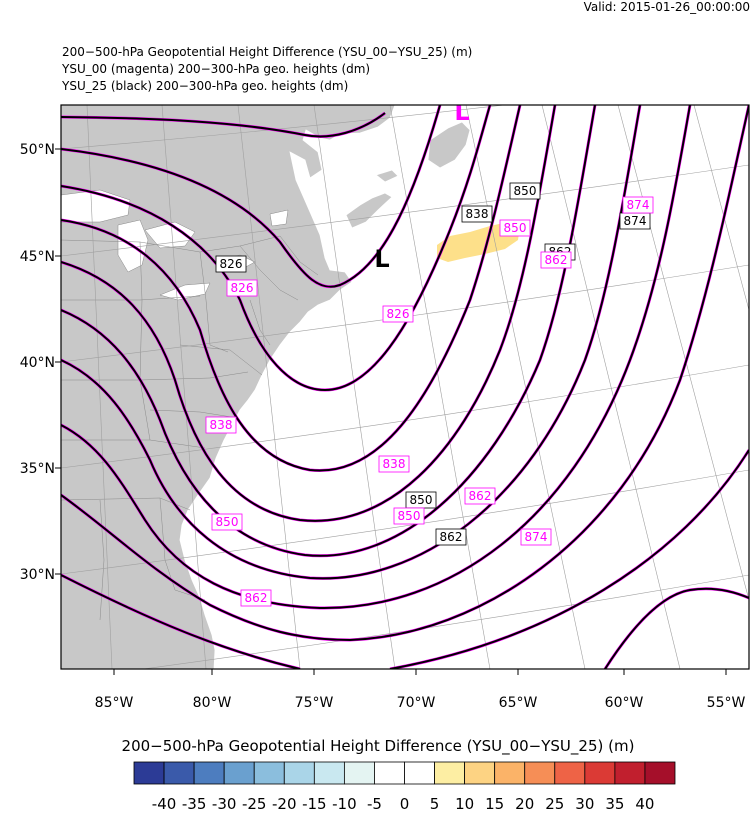 This screenshot has width=756, height=816. What do you see at coordinates (461, 112) in the screenshot?
I see `low-marker-magenta: L` at bounding box center [461, 112].